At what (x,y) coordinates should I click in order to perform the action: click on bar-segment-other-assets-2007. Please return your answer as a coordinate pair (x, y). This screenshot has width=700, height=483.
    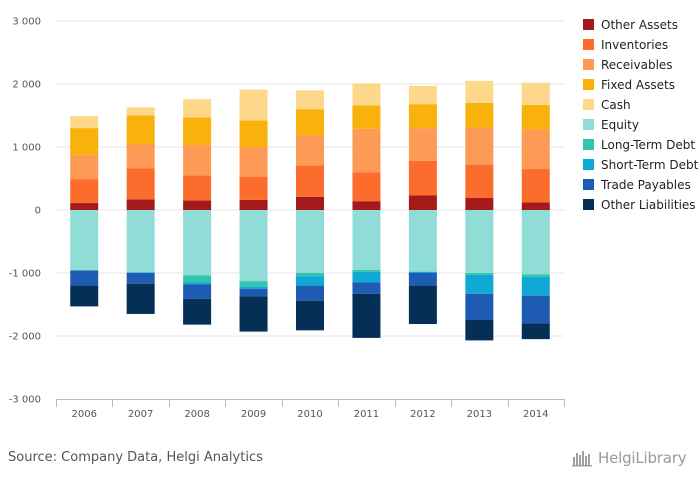
    Looking at the image, I should click on (140, 204).